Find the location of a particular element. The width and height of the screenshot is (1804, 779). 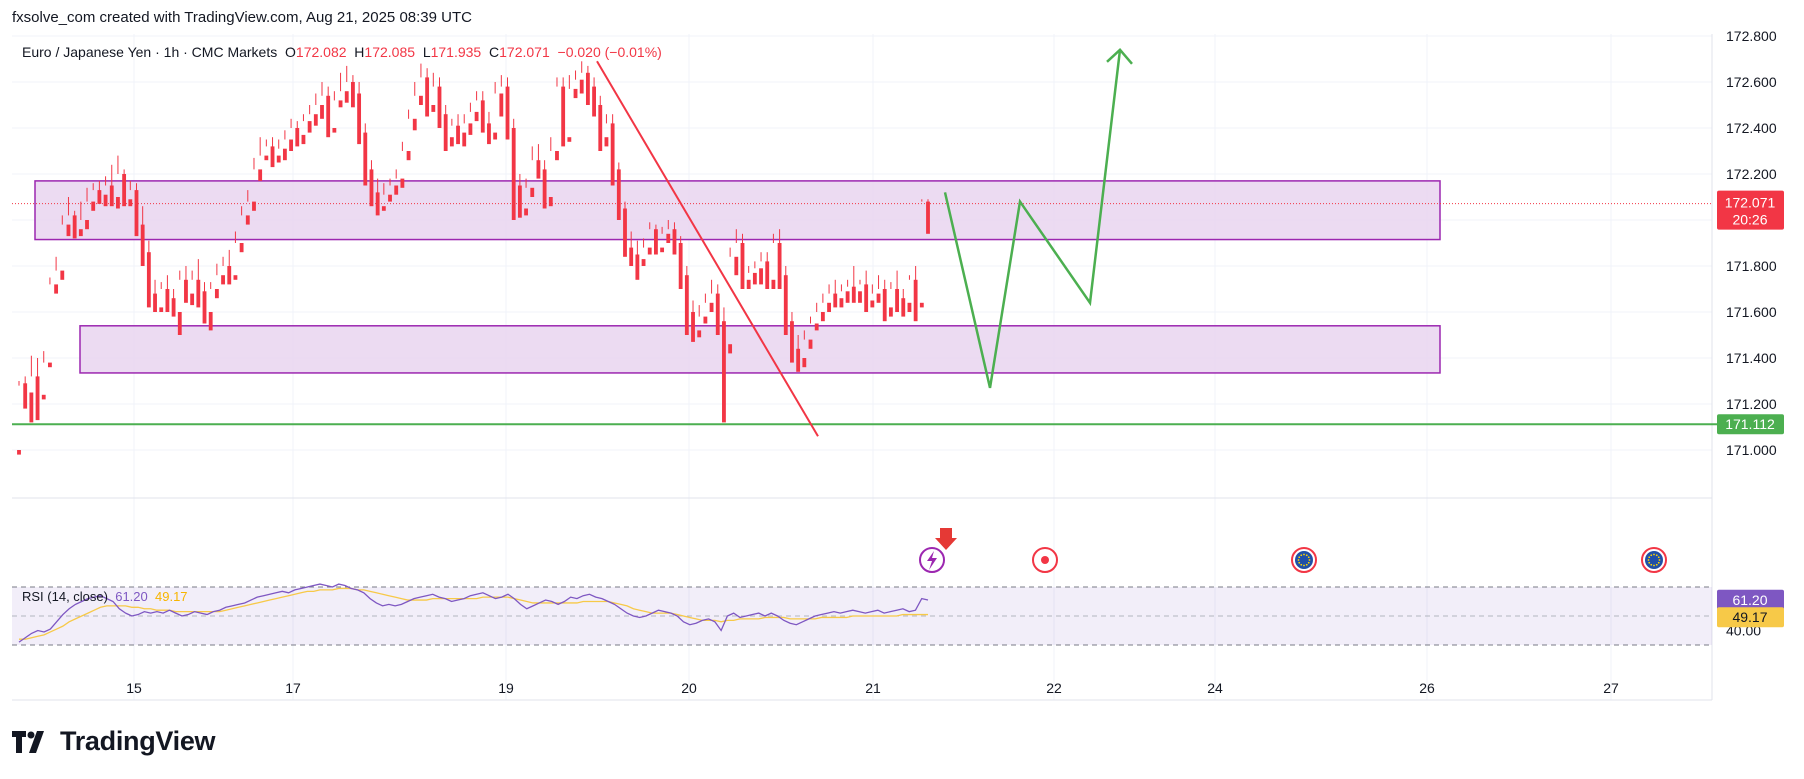

last-price-badge is located at coordinates (1750, 210).